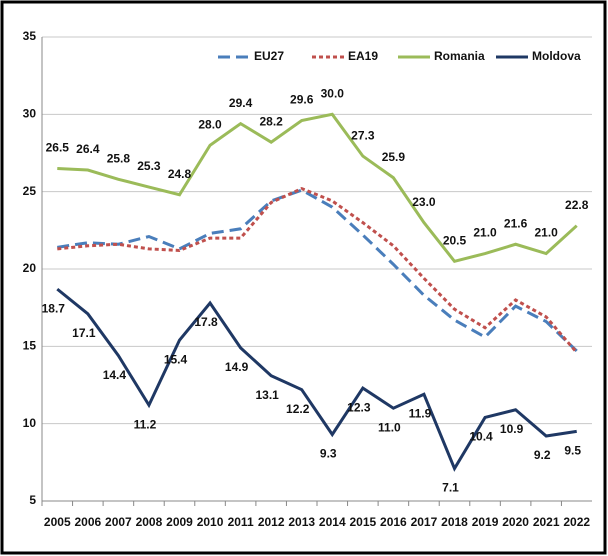 This screenshot has height=556, width=608. I want to click on x-tick-label: 2011, so click(241, 522).